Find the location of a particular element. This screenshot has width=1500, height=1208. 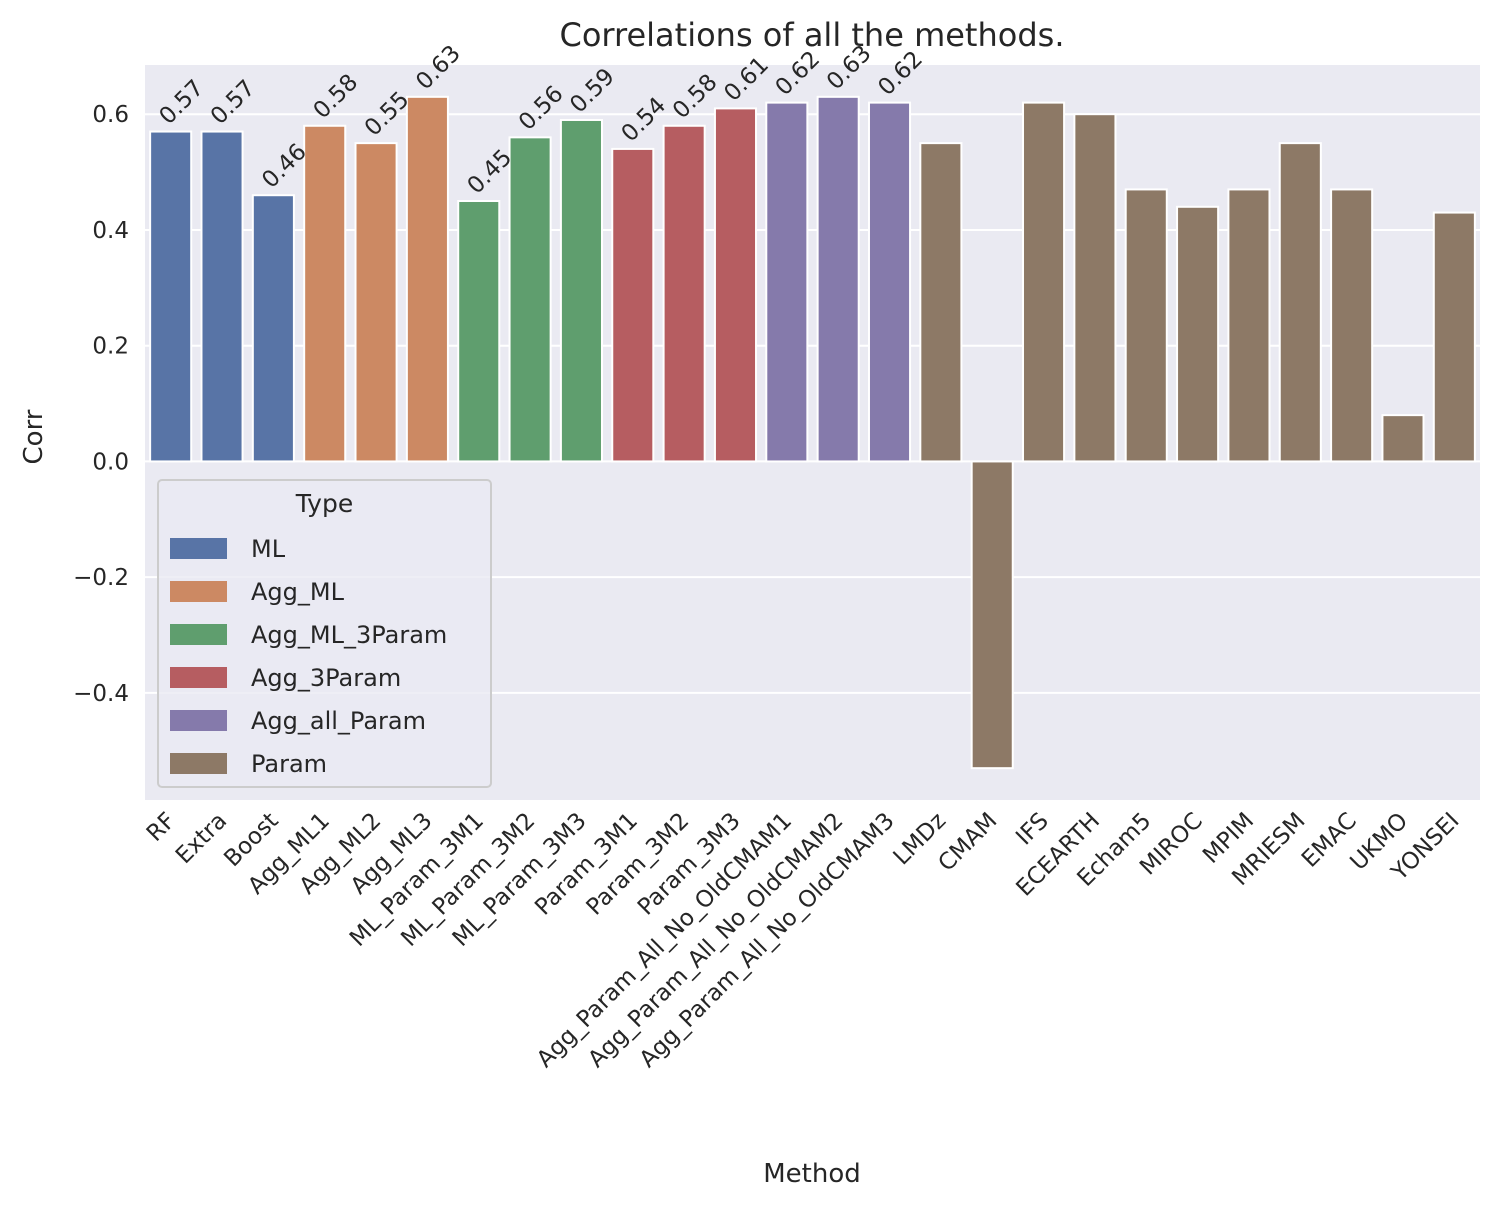

legend-entry: Param is located at coordinates (289, 764).